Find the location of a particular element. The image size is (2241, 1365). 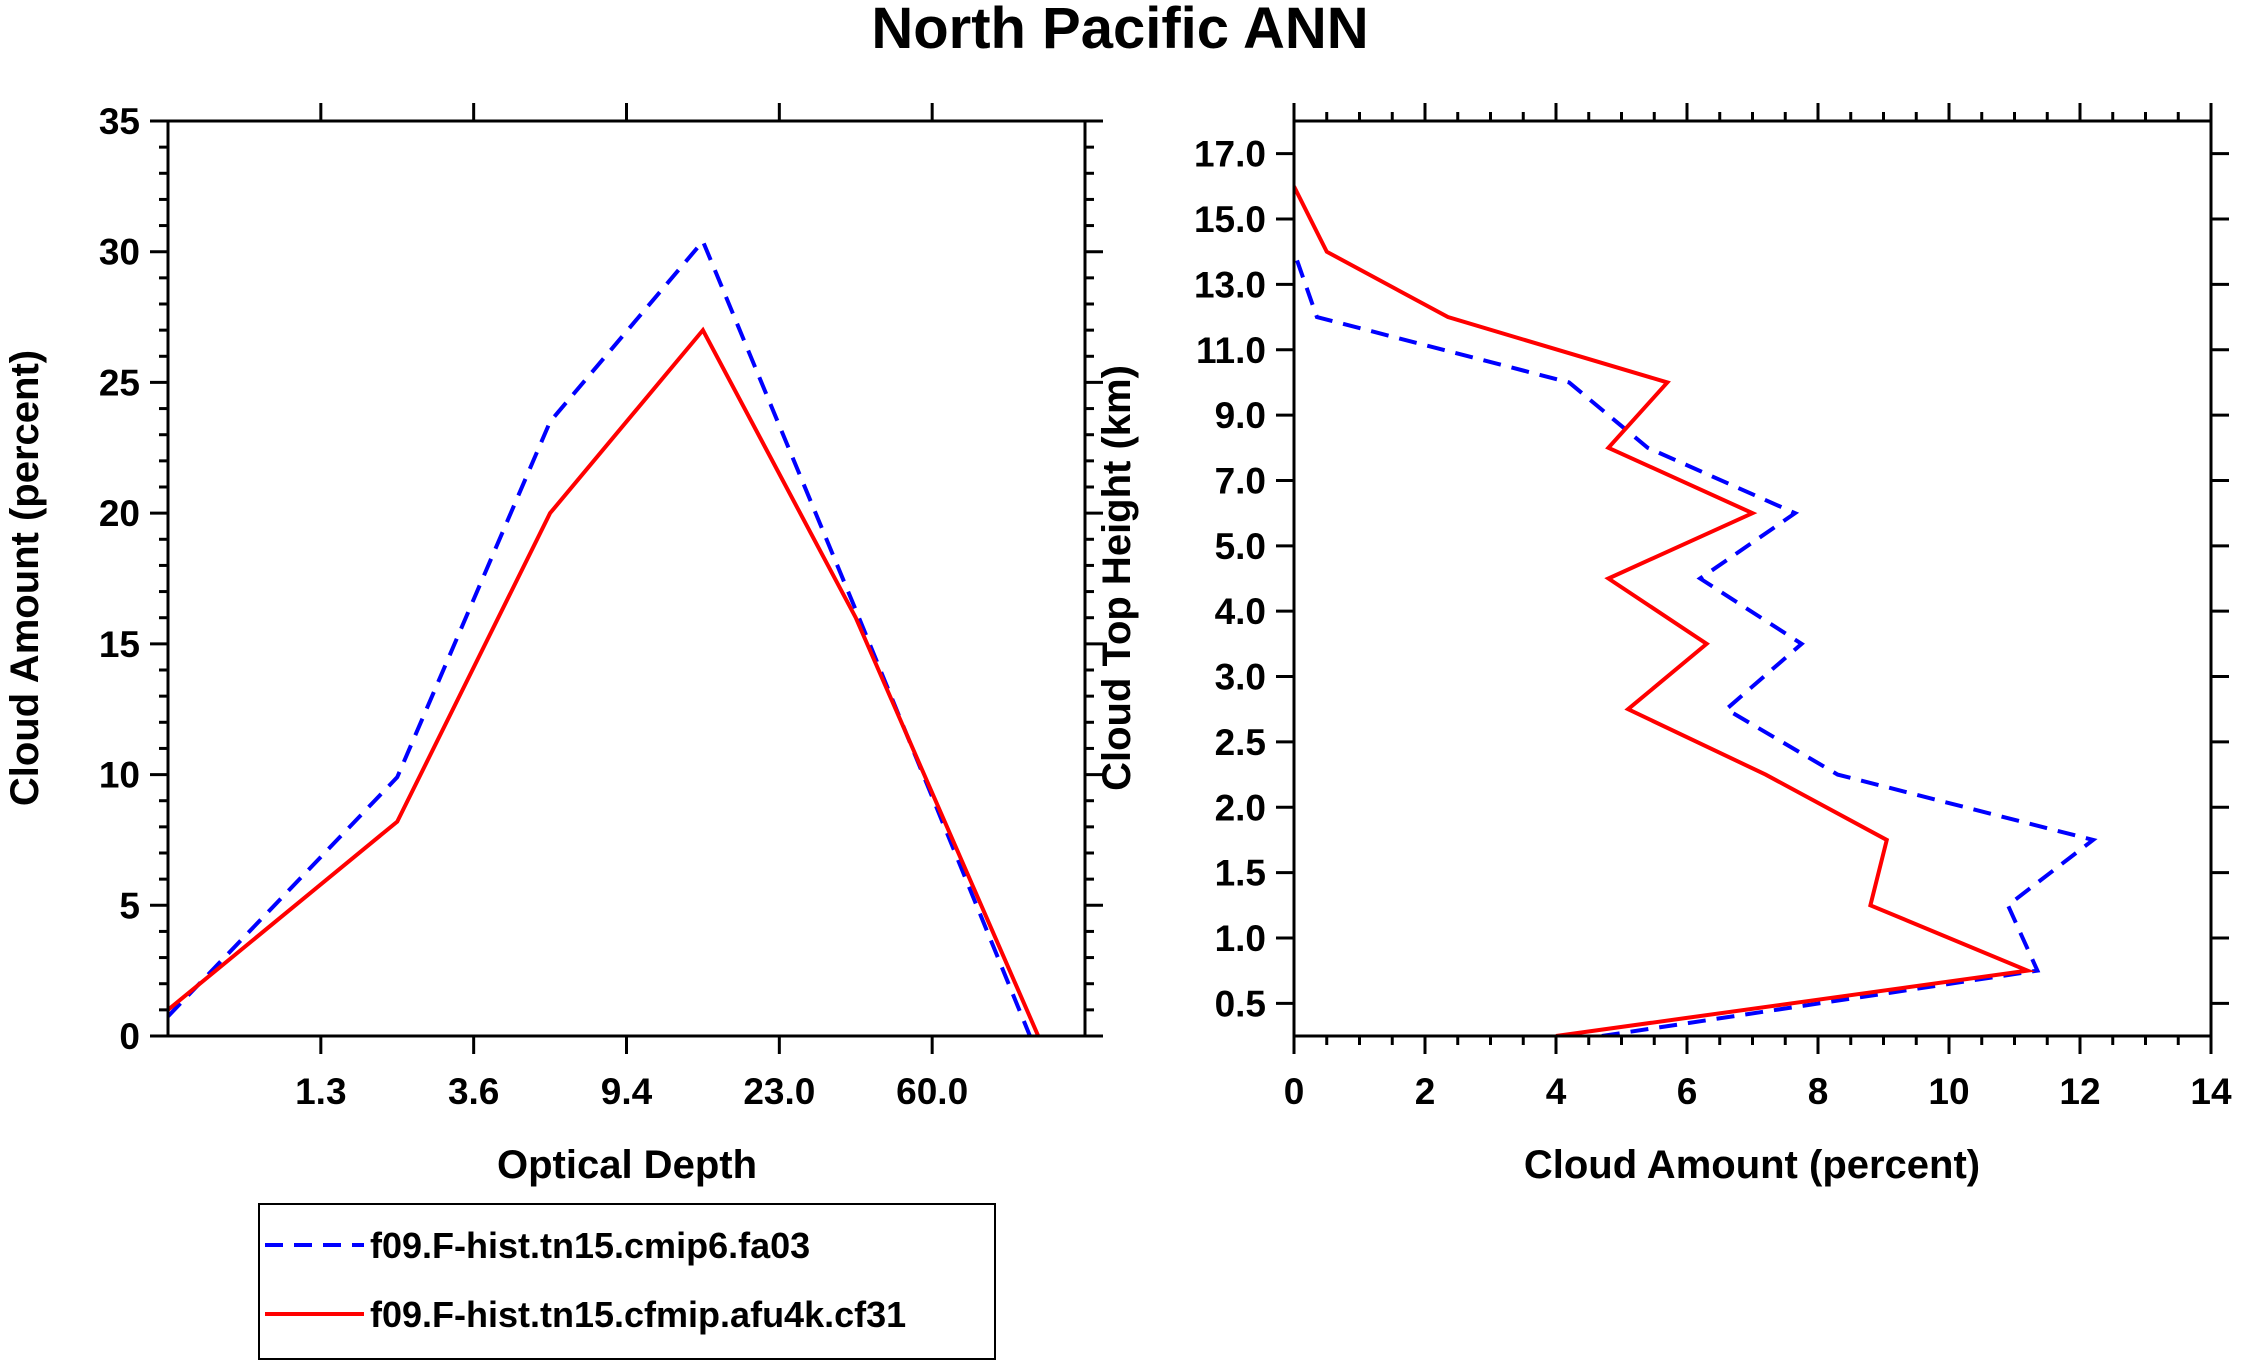

right-y-tick-label: 11.0 is located at coordinates (1231, 350).